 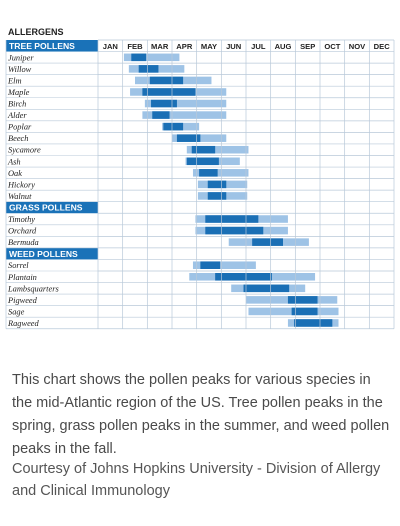 What do you see at coordinates (22, 277) in the screenshot?
I see `species-label-plantain: Plantain` at bounding box center [22, 277].